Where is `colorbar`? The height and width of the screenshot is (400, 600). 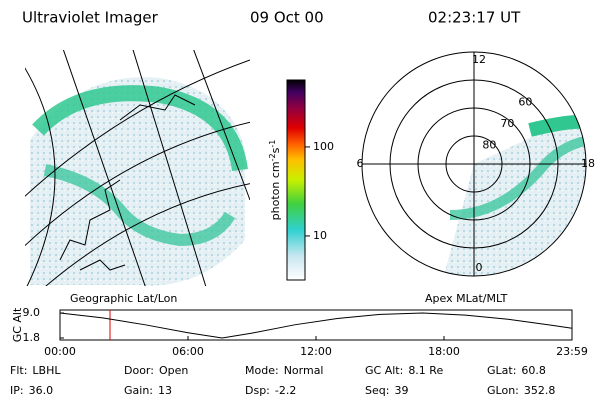 colorbar is located at coordinates (296, 180).